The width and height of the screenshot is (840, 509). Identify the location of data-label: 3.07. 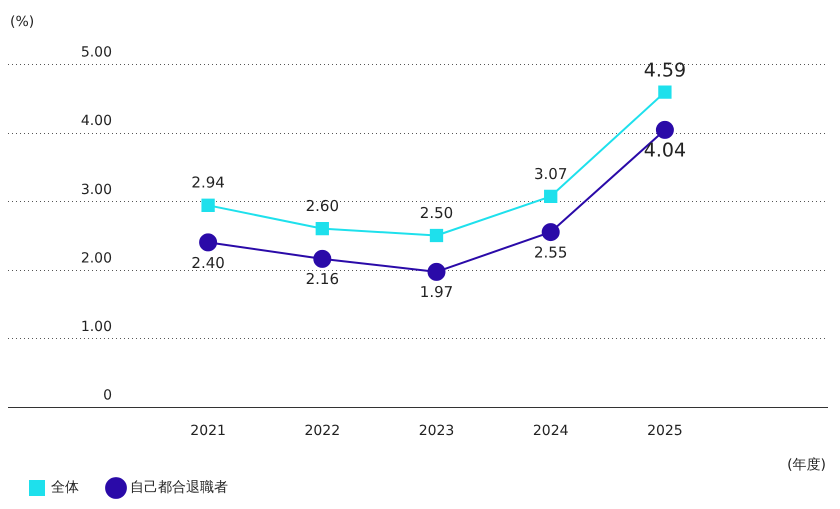
(551, 173).